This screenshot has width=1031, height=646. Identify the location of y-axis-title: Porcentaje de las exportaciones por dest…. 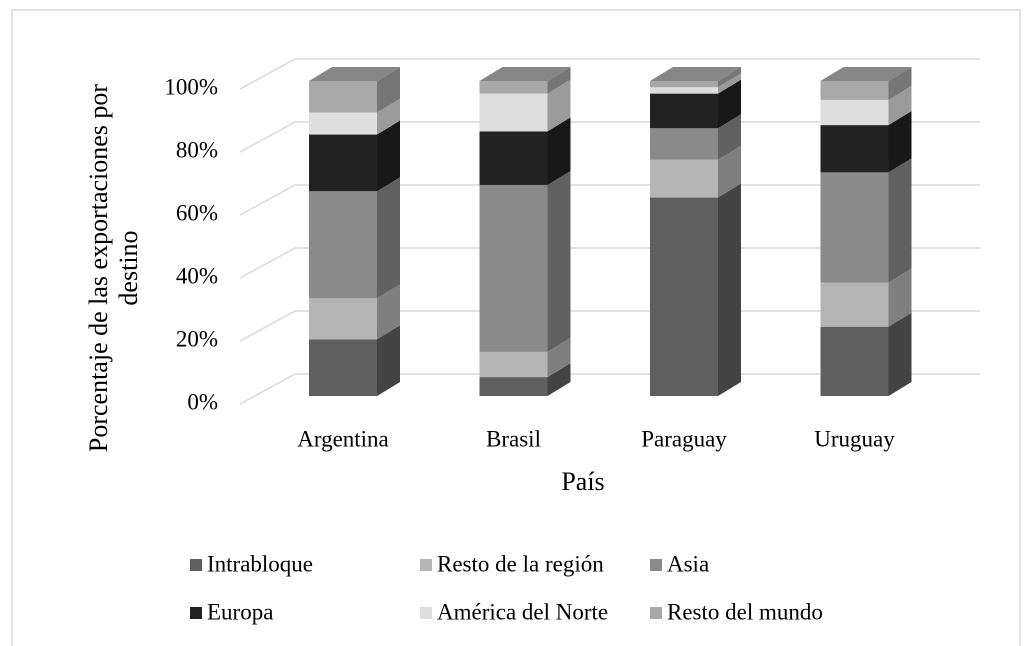
(113, 268).